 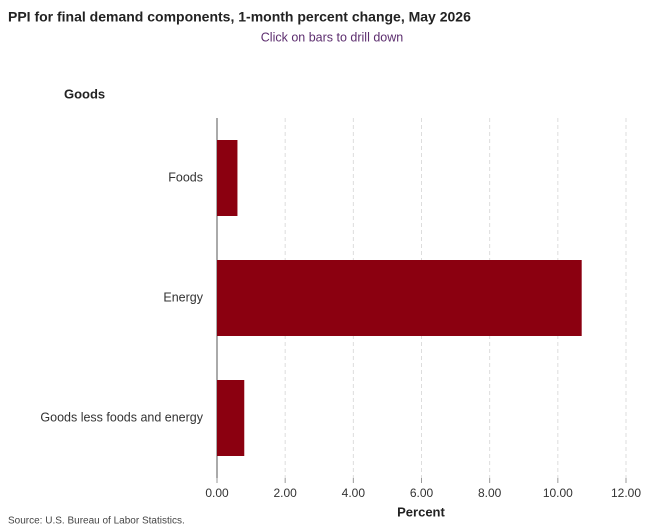 What do you see at coordinates (332, 37) in the screenshot?
I see `chart-subtitle: Click on bars to drill down` at bounding box center [332, 37].